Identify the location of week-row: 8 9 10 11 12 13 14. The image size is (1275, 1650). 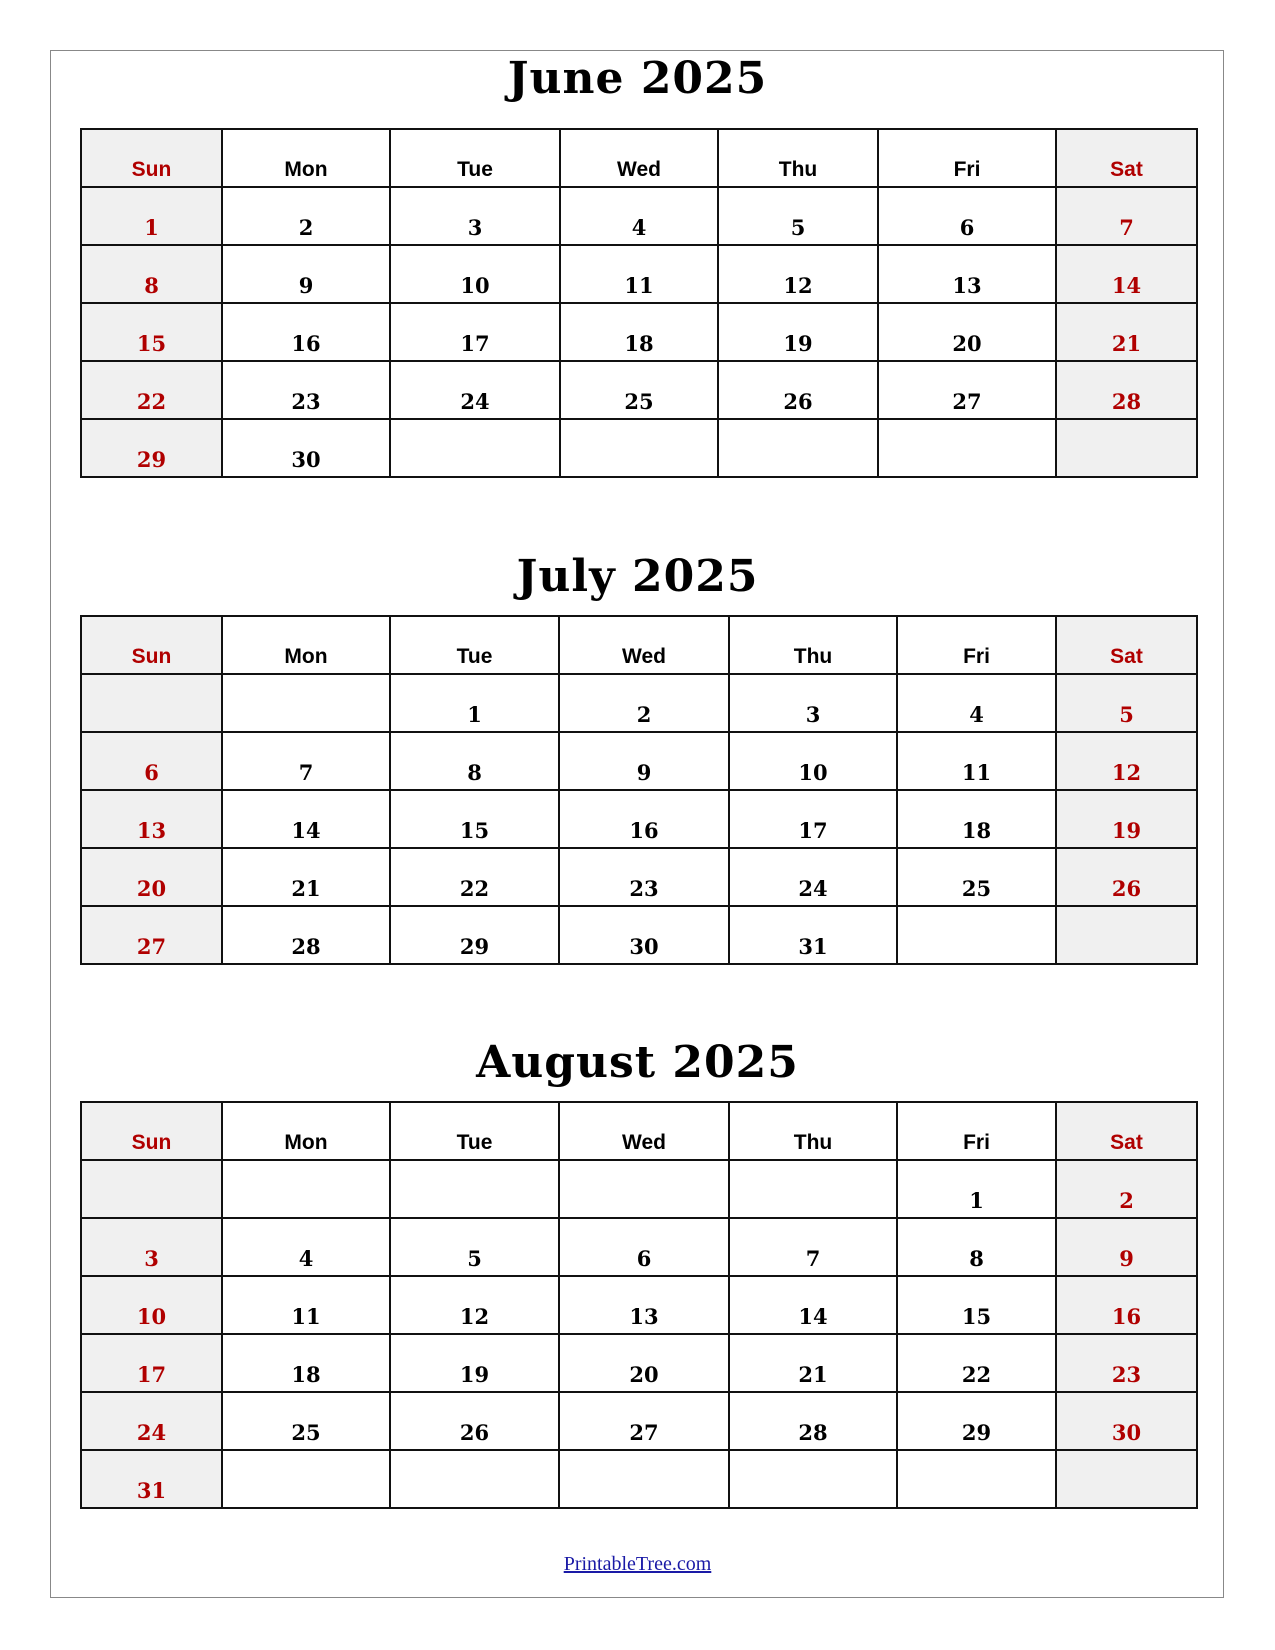
(639, 274).